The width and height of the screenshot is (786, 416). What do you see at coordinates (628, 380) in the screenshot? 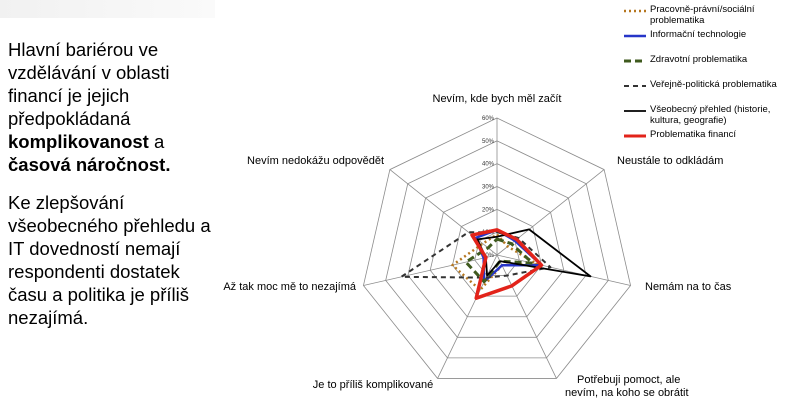
I see `axis-label-line: Potřebuji pomoct, ale` at bounding box center [628, 380].